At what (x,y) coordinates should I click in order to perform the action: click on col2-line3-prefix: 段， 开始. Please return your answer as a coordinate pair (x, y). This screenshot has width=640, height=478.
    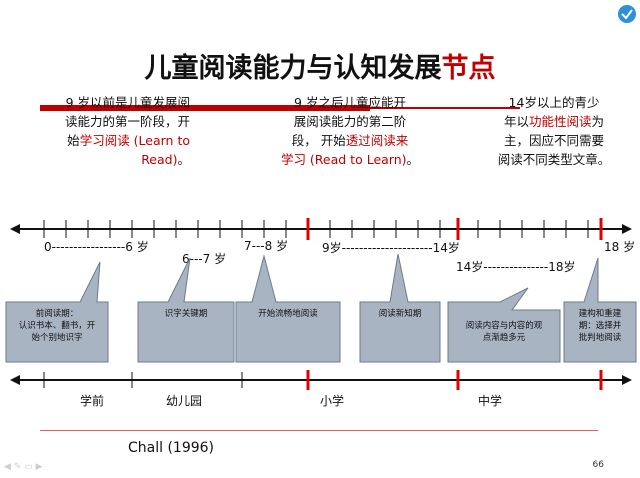
    Looking at the image, I should click on (318, 140).